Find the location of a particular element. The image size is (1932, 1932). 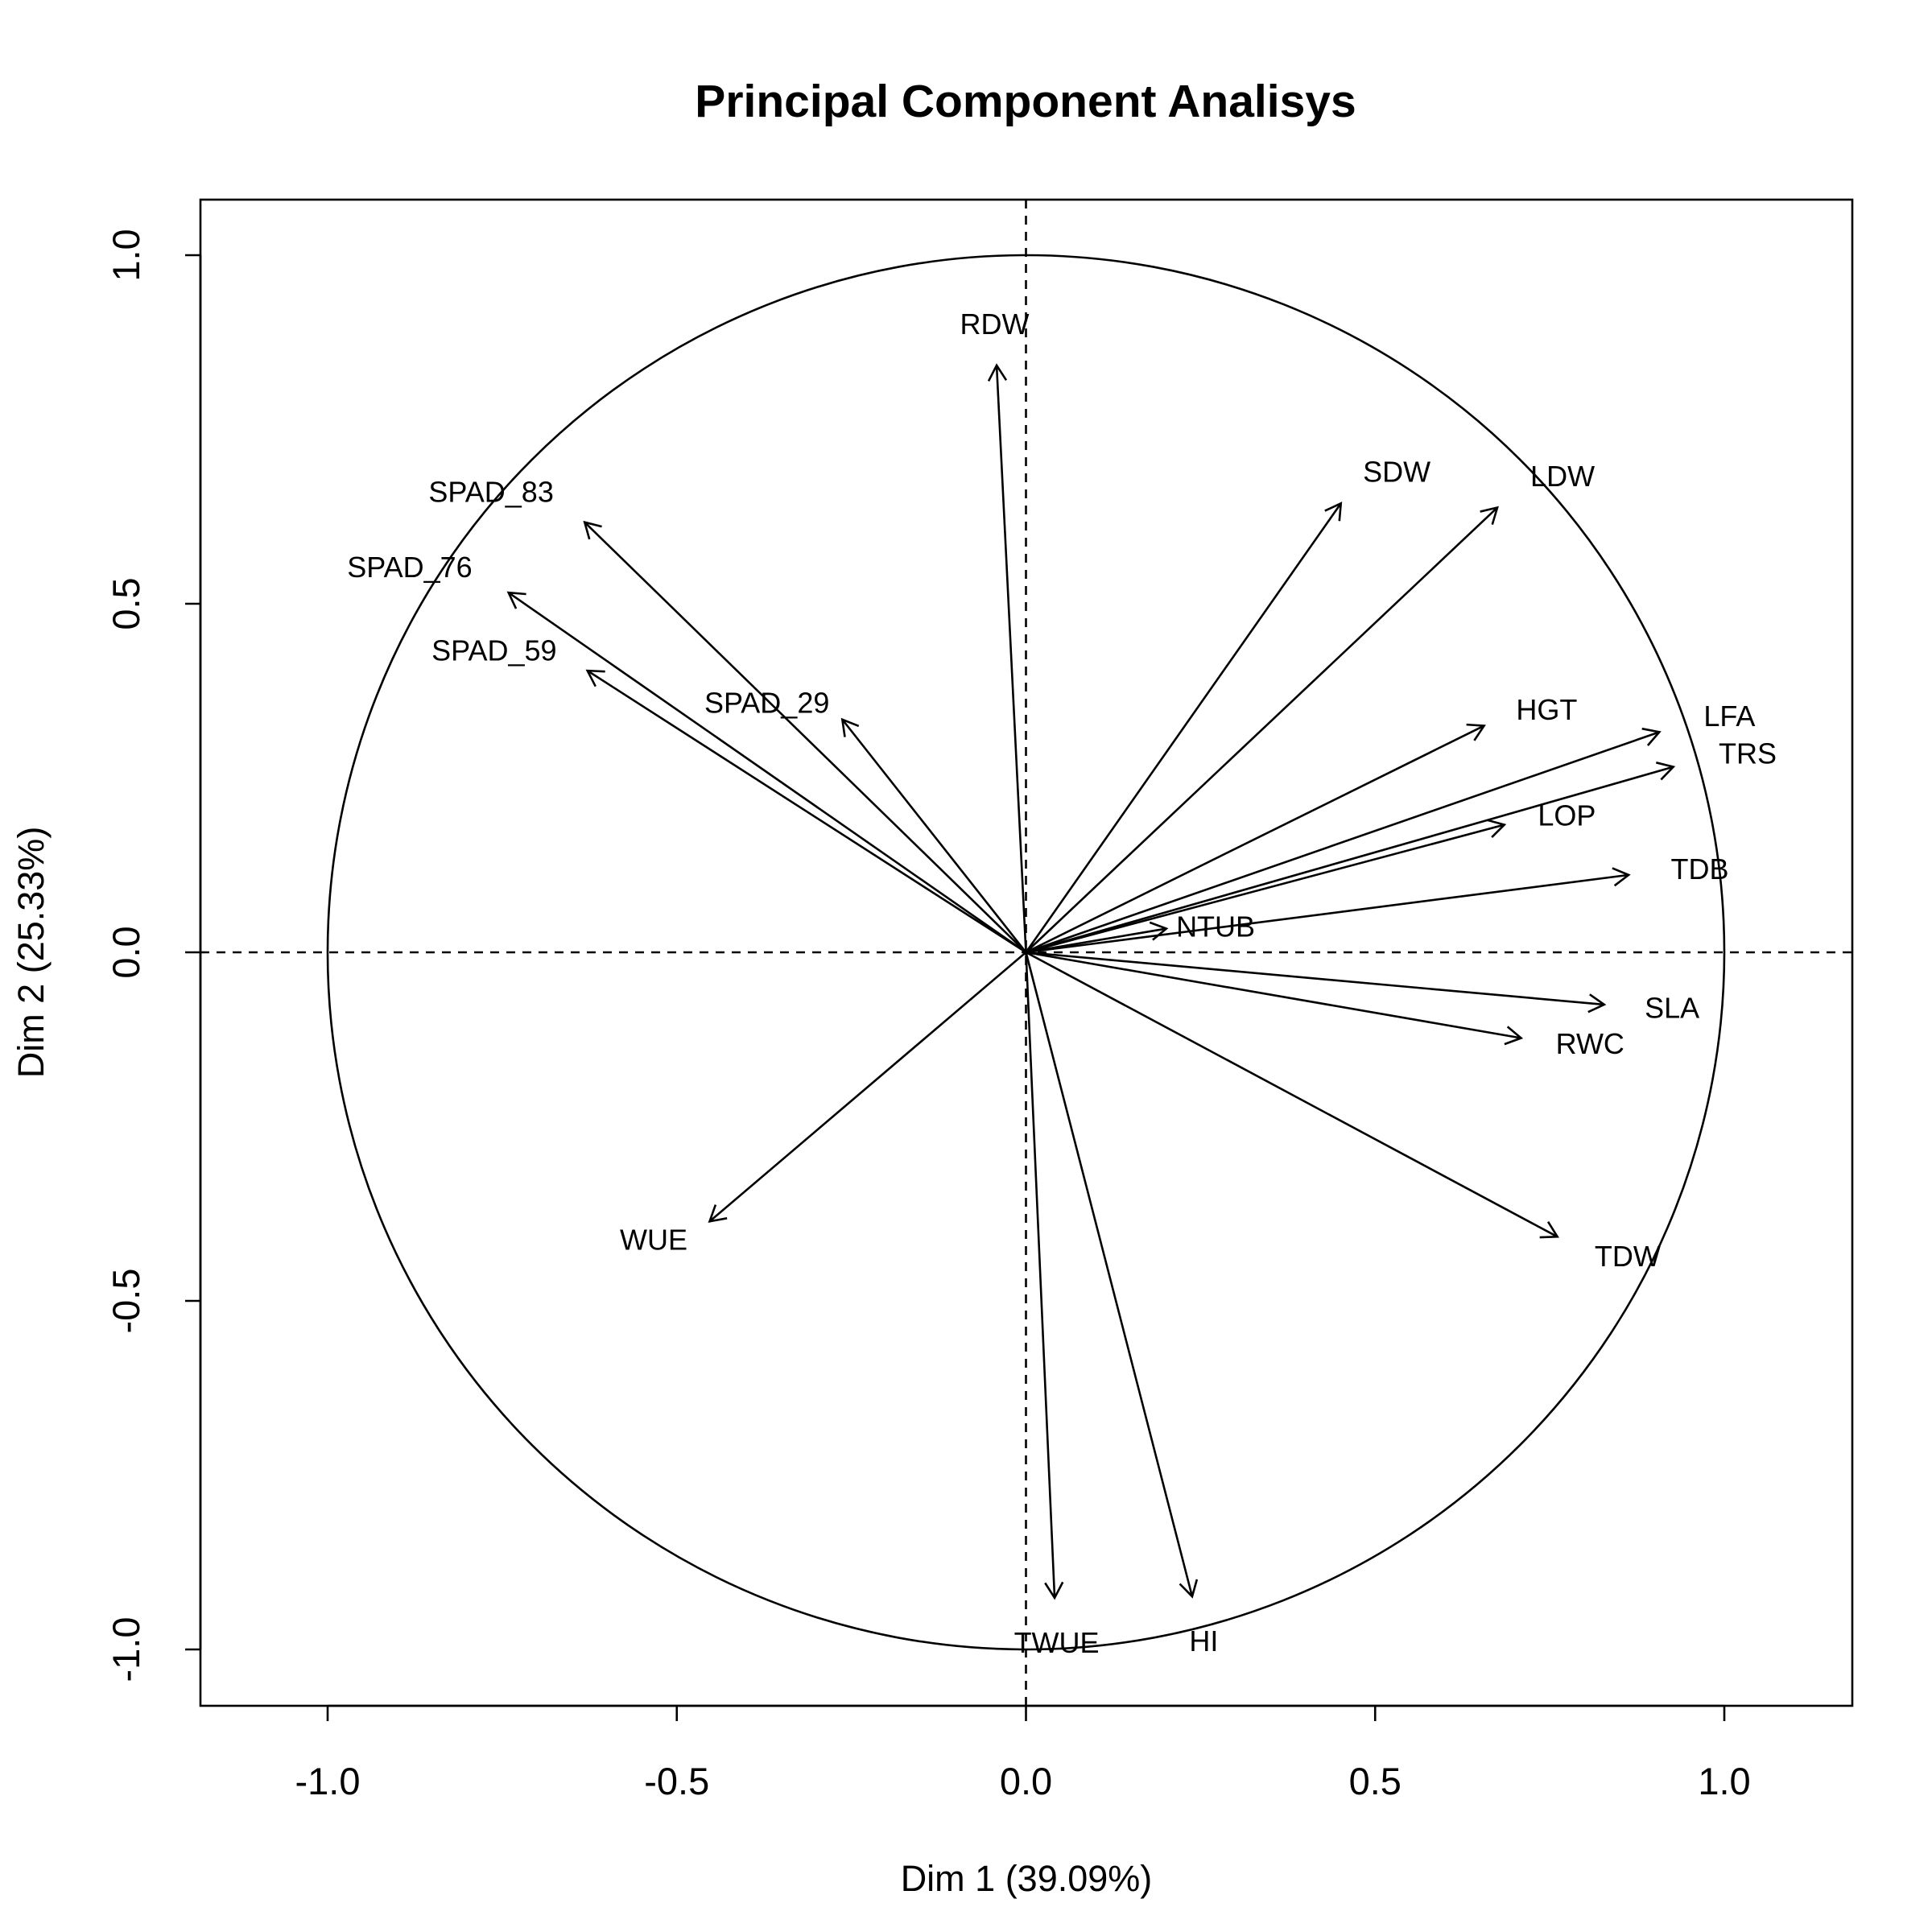

x-tick-label: -1.0 is located at coordinates (328, 1781).